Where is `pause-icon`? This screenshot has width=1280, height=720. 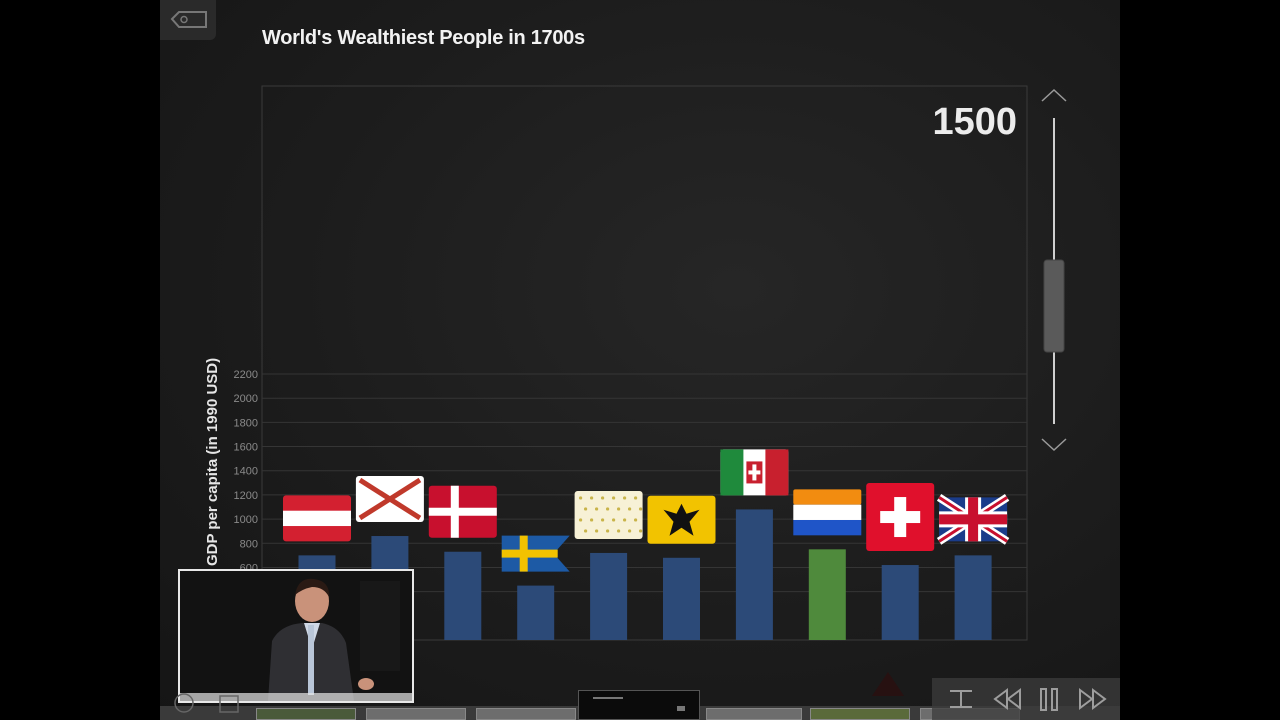 pause-icon is located at coordinates (1049, 699).